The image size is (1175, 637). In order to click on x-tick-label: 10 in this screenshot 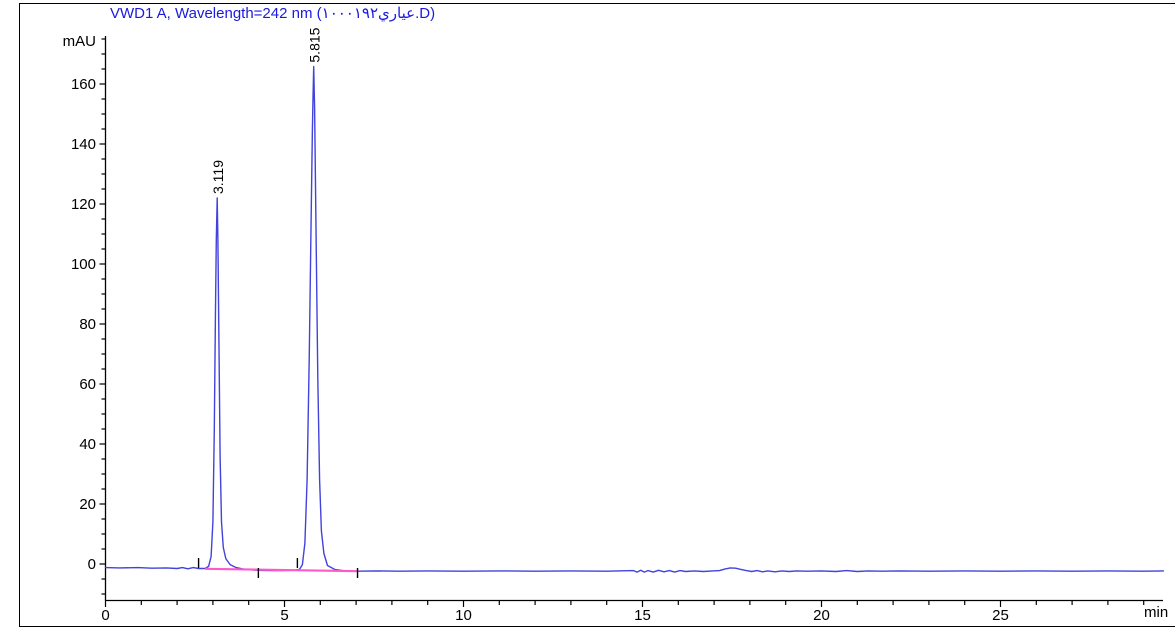, I will do `click(463, 615)`.